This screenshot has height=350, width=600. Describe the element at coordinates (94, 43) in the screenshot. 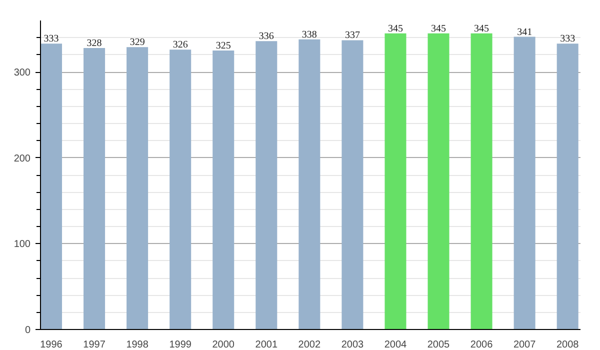

I see `data-label: 328` at that location.